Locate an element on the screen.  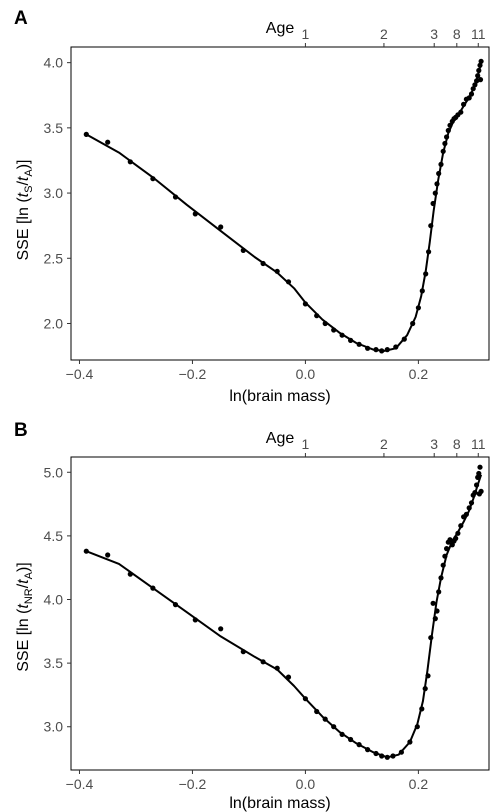
panel-label: A is located at coordinates (21, 18).